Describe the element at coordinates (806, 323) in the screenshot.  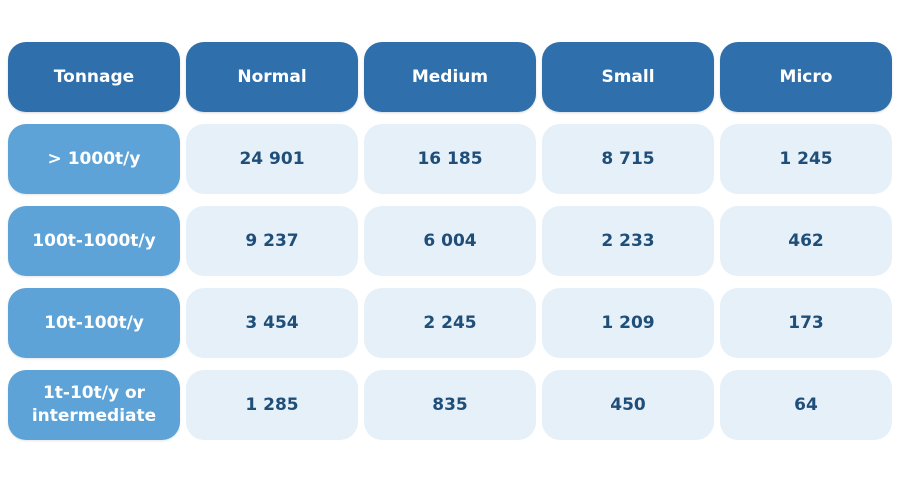
I see `table-cell: 173` at that location.